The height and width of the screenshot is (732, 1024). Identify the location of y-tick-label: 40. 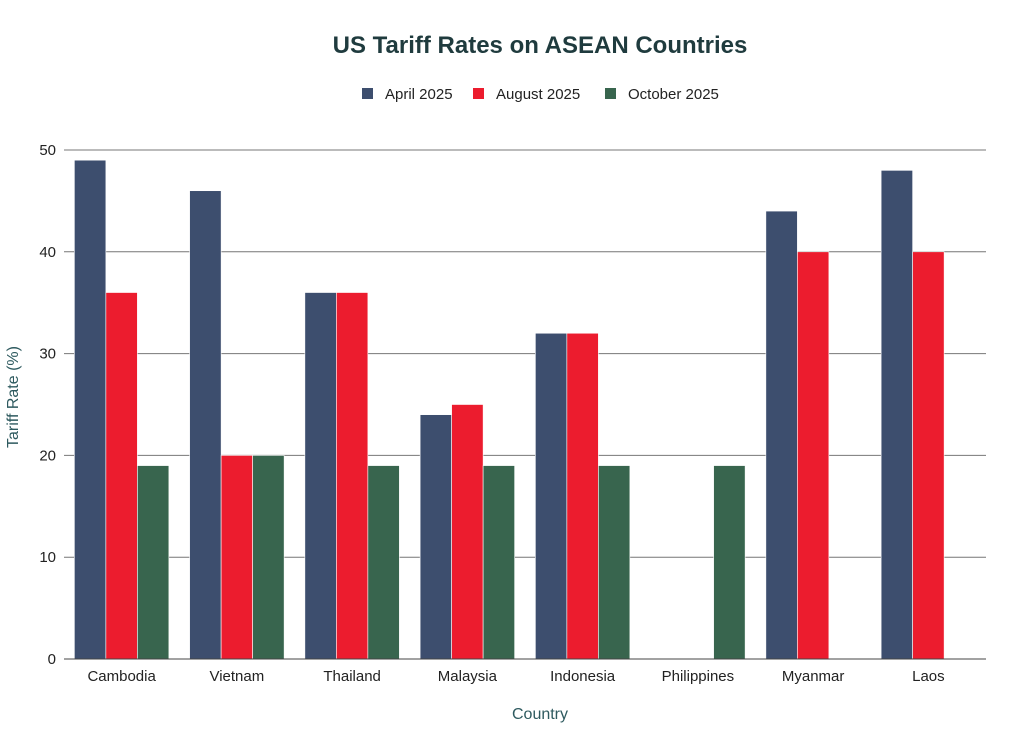
(47, 252).